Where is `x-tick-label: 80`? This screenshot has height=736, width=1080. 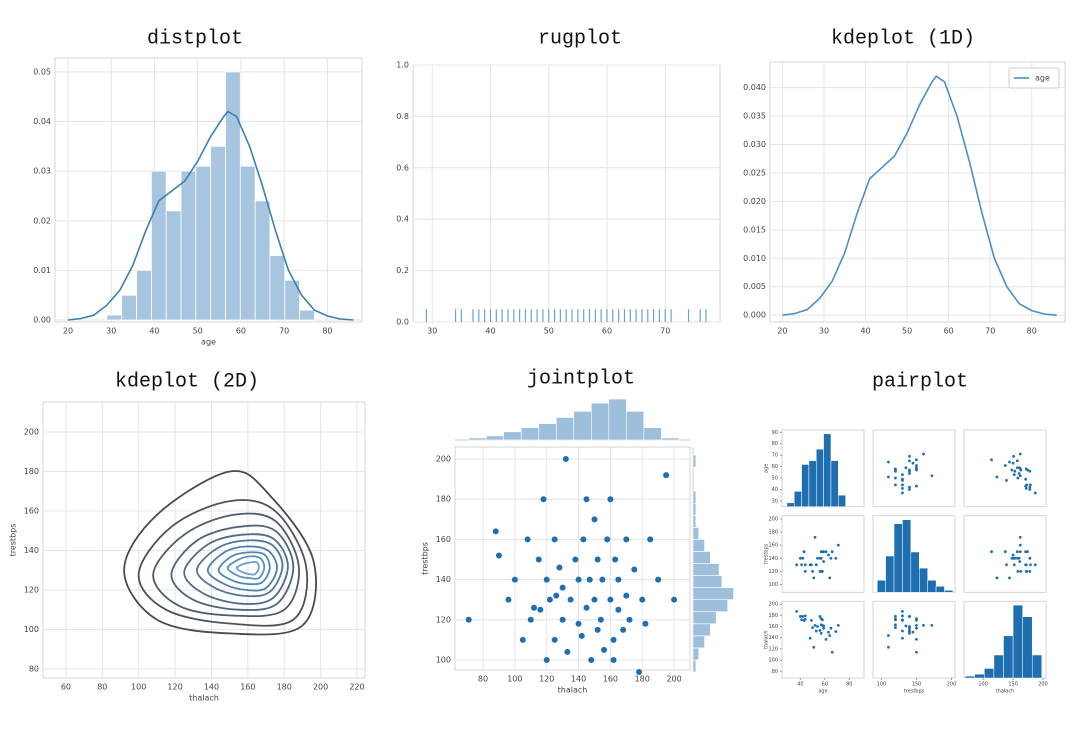 x-tick-label: 80 is located at coordinates (102, 687).